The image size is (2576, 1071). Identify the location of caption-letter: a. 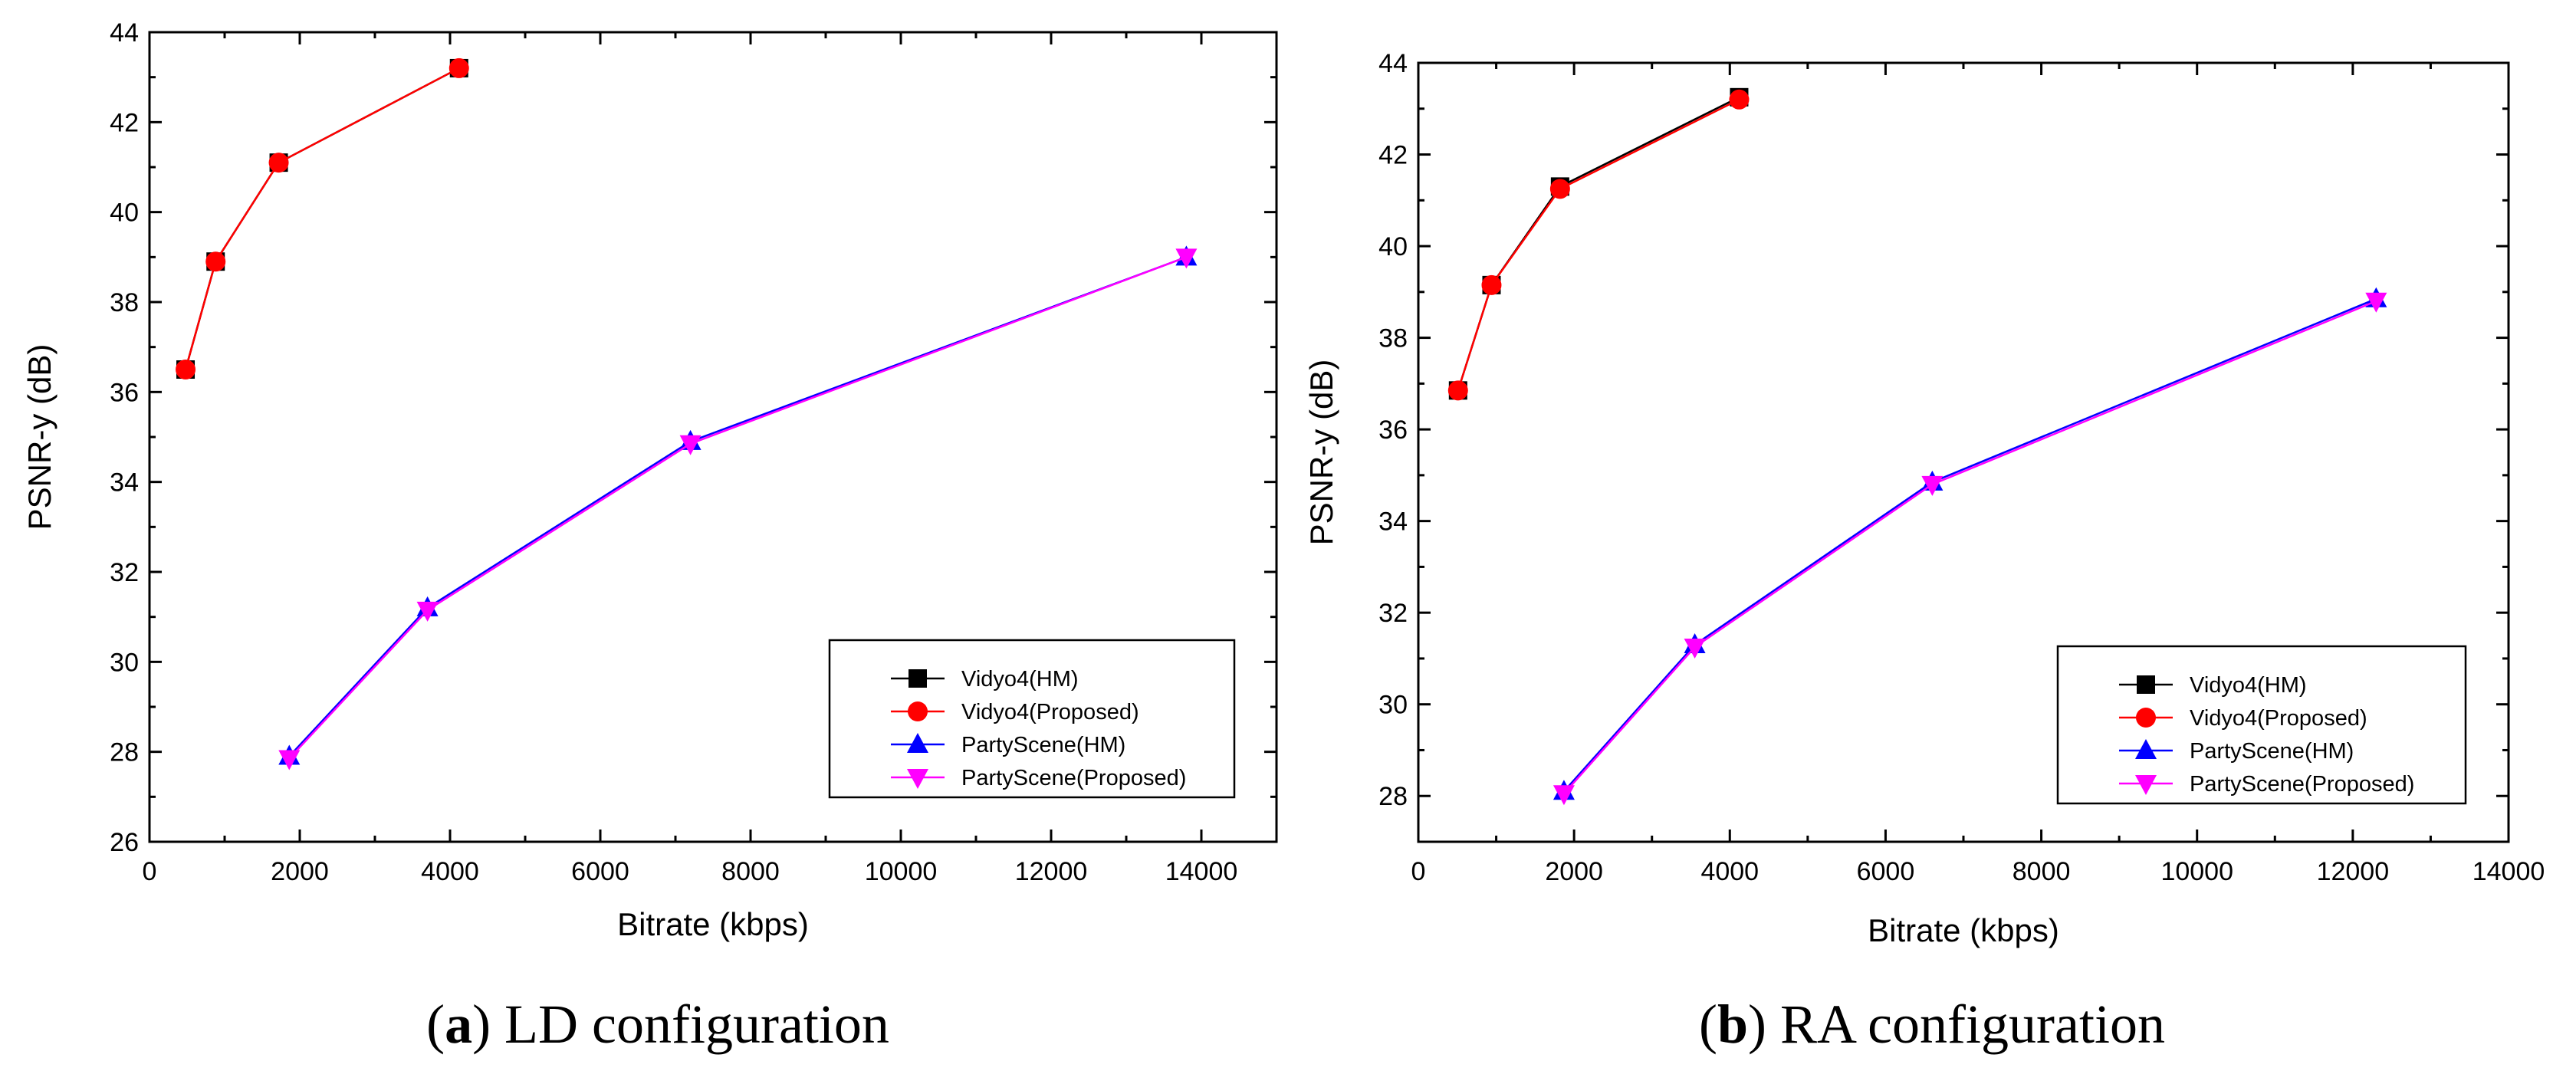
(459, 1024).